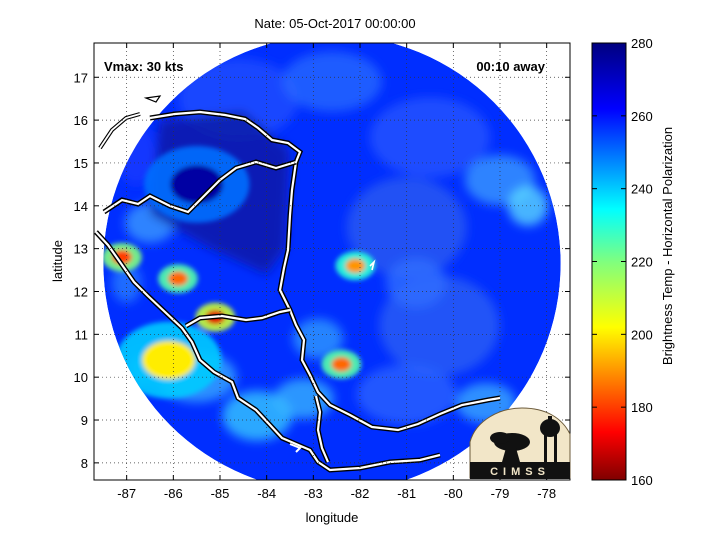  Describe the element at coordinates (81, 249) in the screenshot. I see `y-tick-label: 13` at that location.